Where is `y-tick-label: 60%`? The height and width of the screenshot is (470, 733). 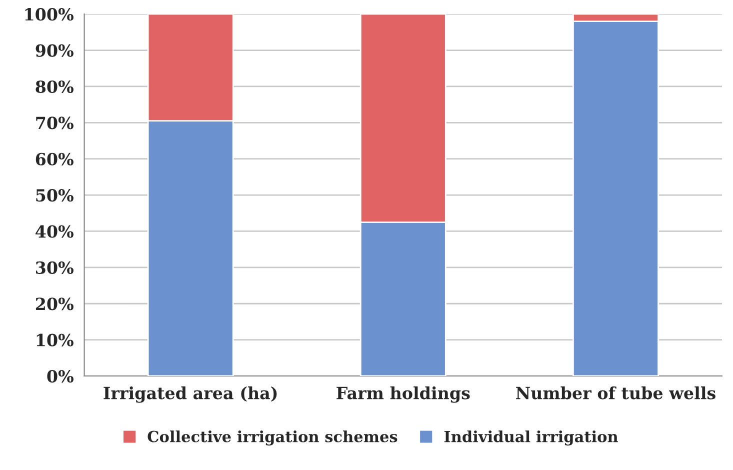 y-tick-label: 60% is located at coordinates (55, 159).